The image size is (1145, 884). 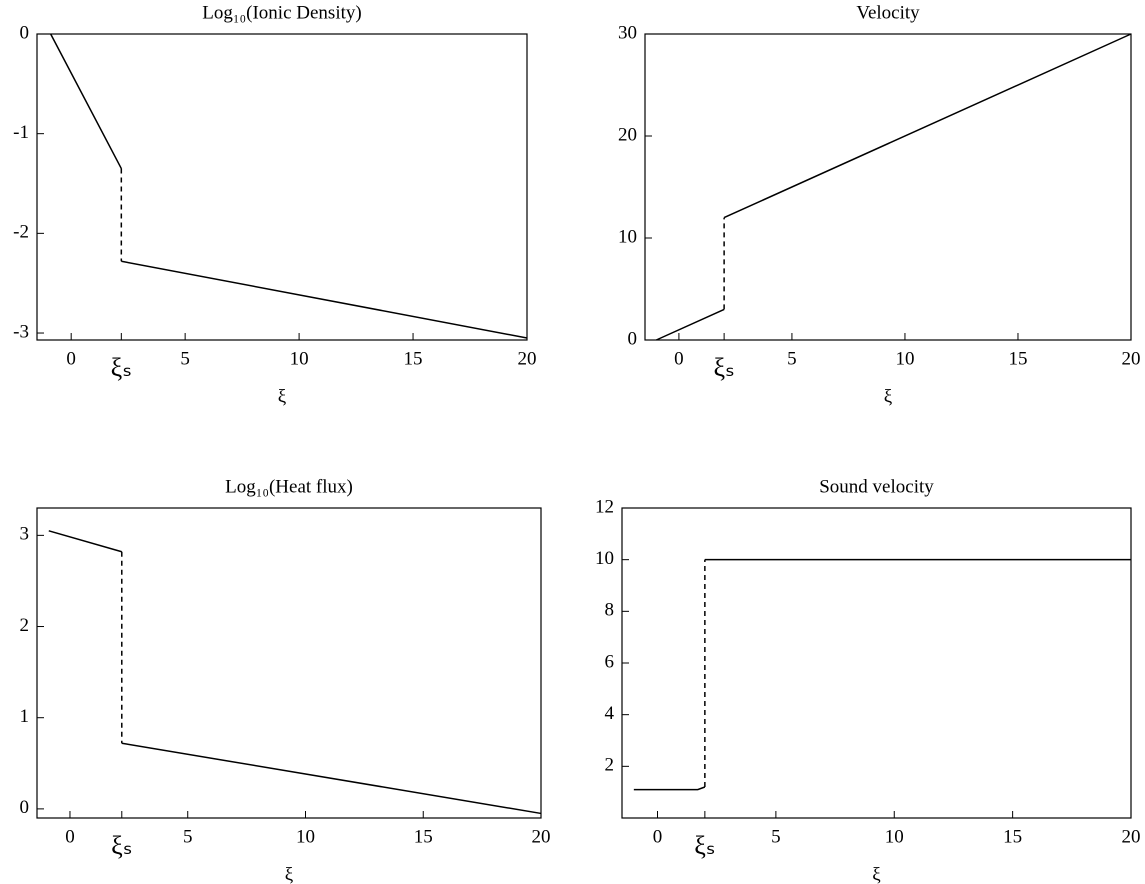 What do you see at coordinates (876, 486) in the screenshot?
I see `chart-title: Sound velocity` at bounding box center [876, 486].